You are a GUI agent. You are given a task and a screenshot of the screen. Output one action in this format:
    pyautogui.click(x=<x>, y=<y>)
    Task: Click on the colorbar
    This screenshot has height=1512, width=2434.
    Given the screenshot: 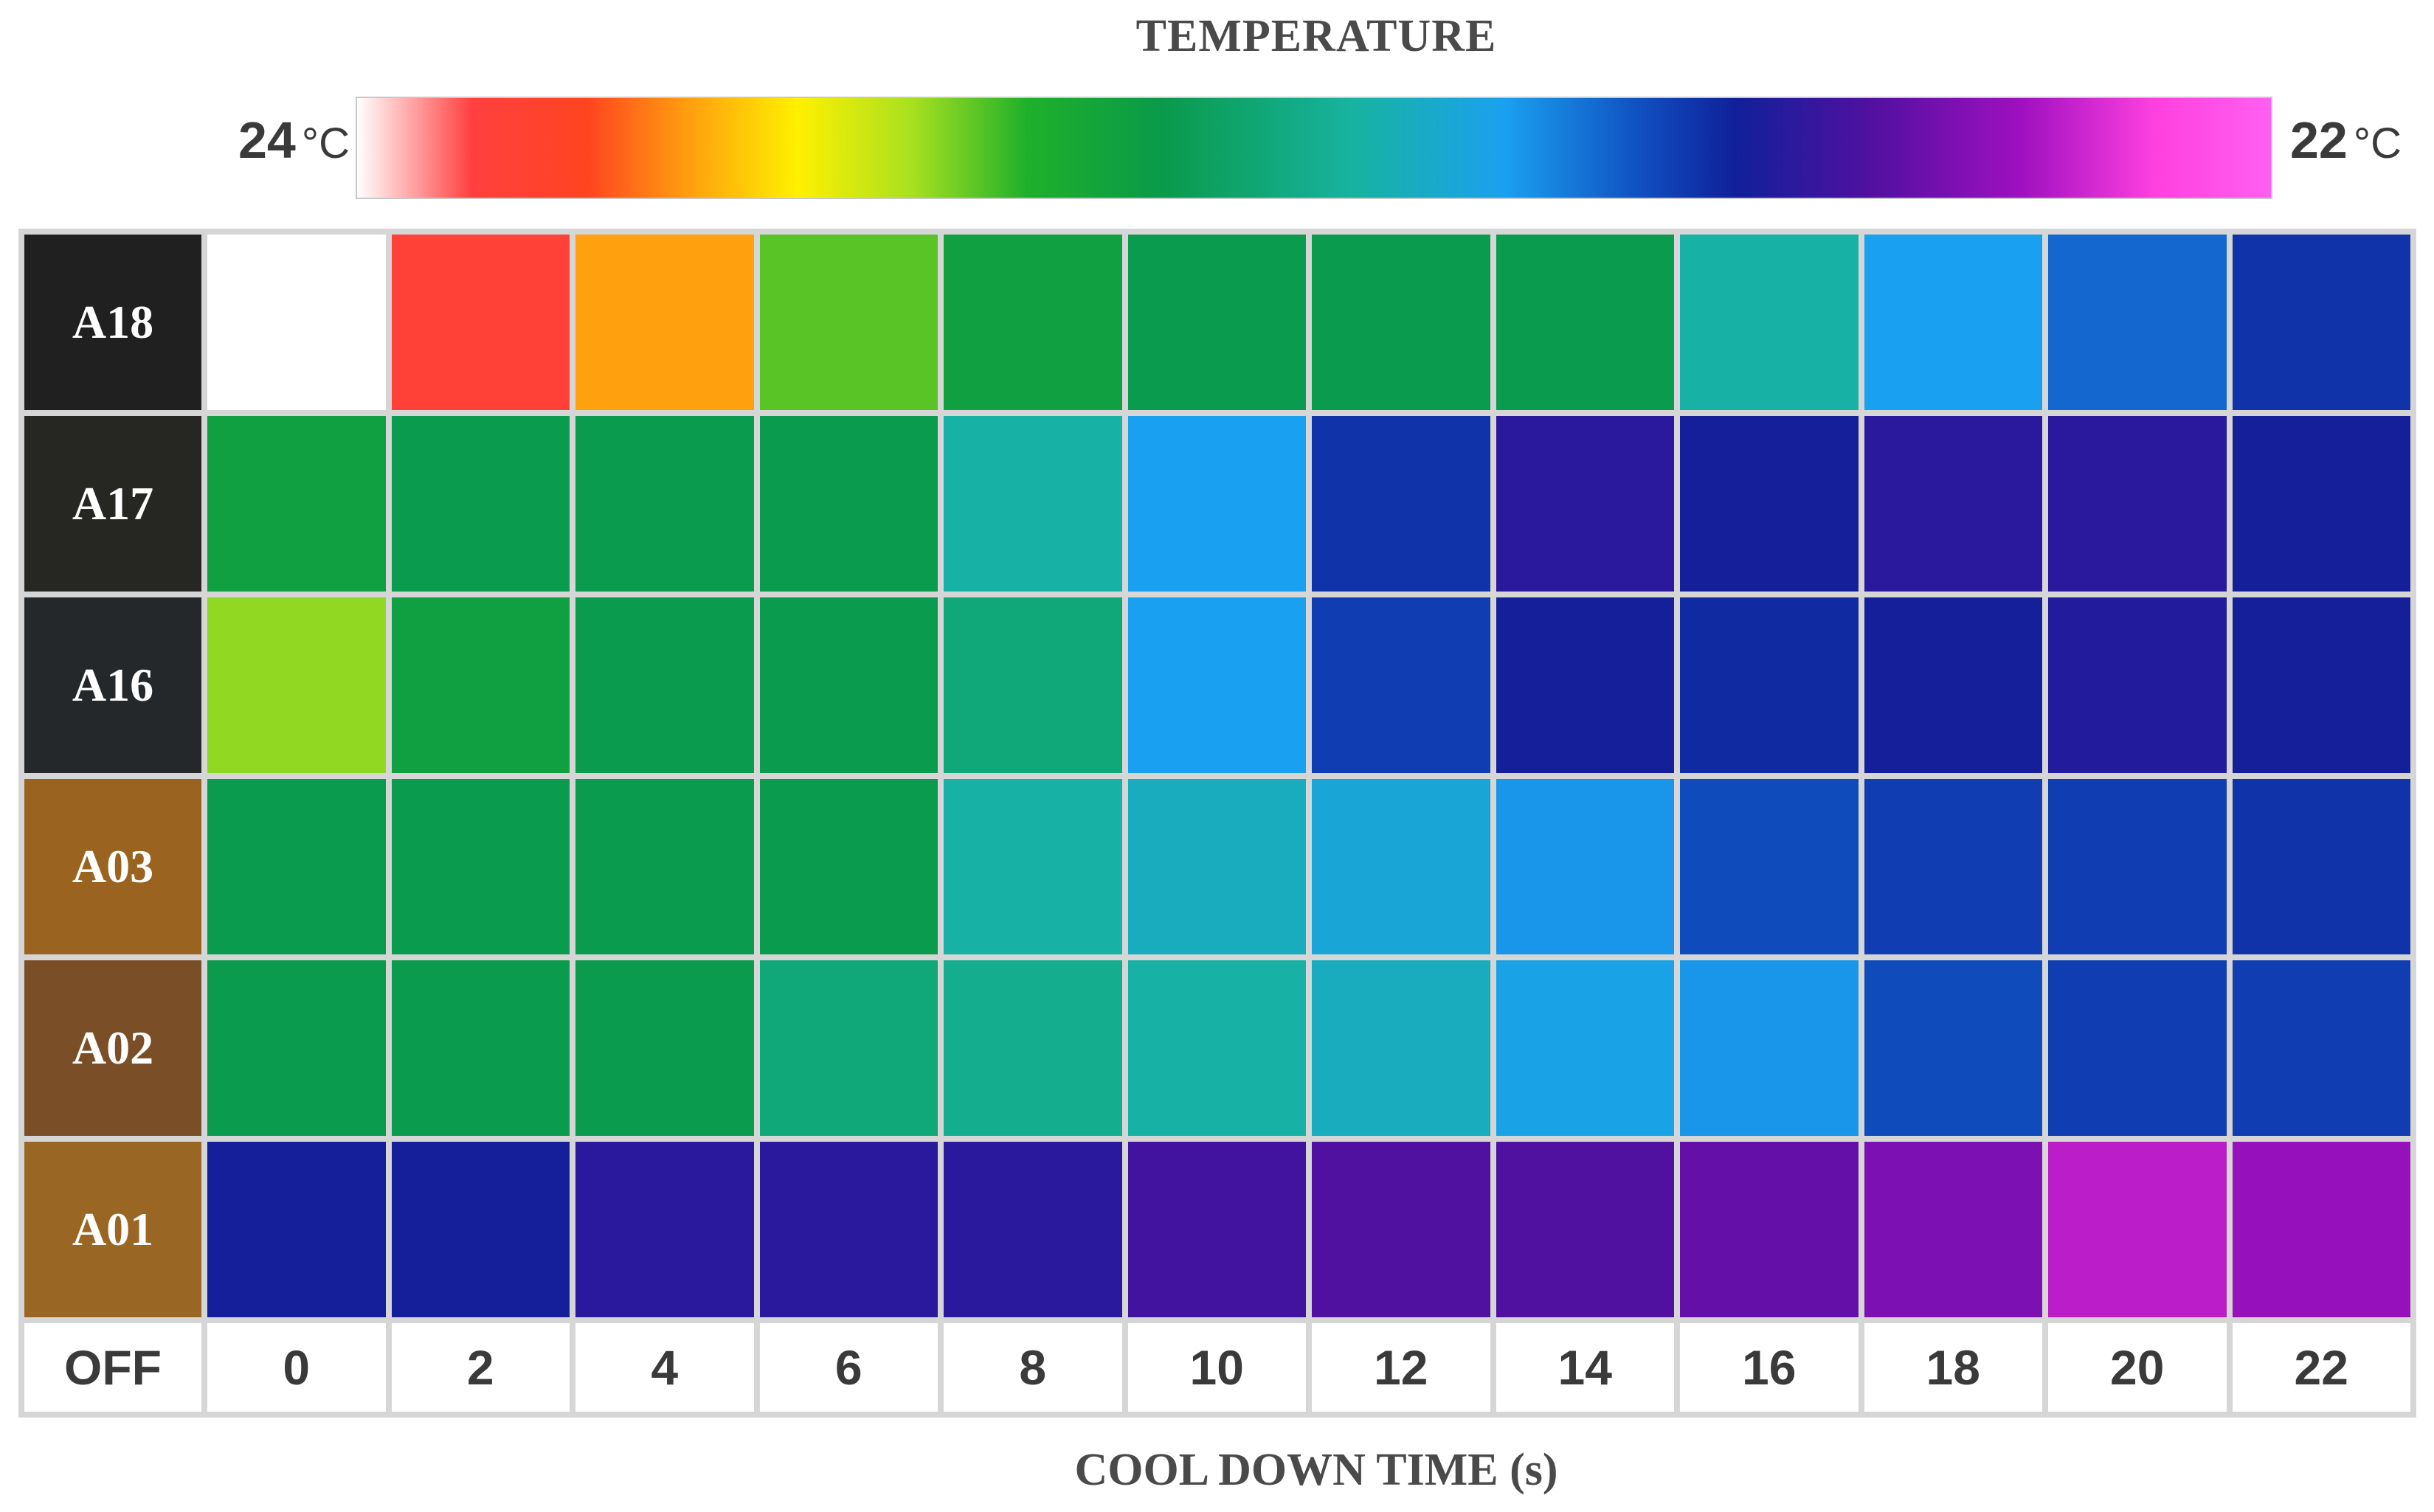 What is the action you would take?
    pyautogui.click(x=1314, y=148)
    